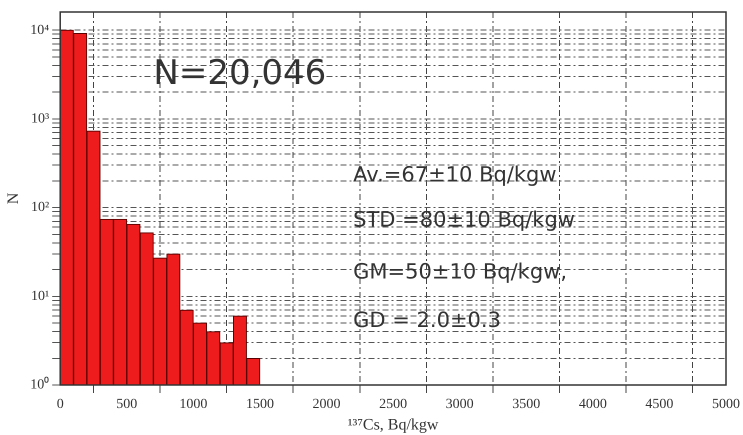 This screenshot has width=743, height=435. I want to click on x-tick-label: 0, so click(60, 404).